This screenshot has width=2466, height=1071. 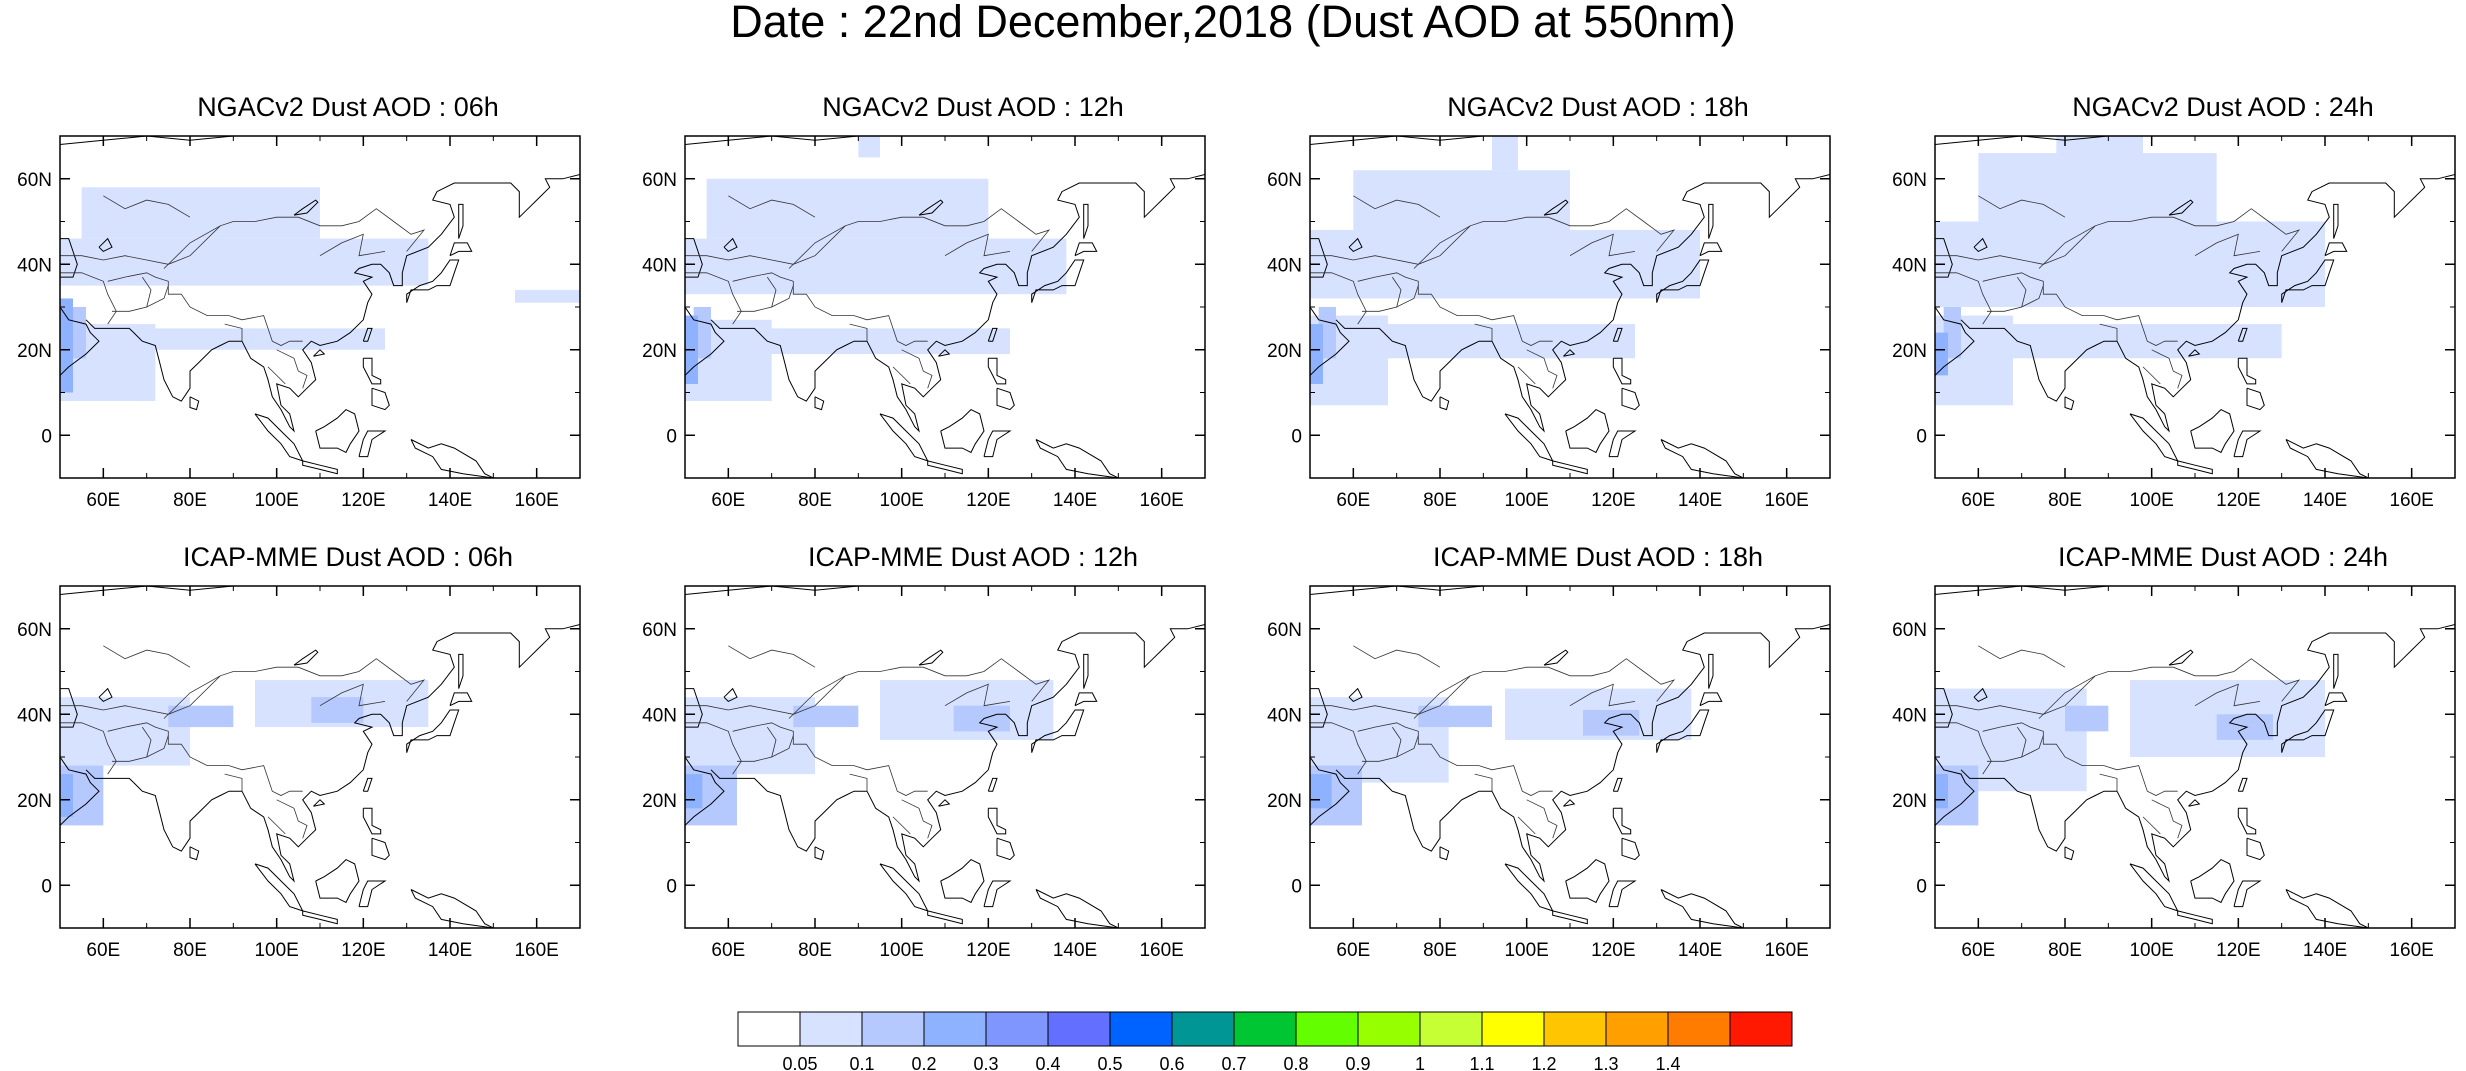 What do you see at coordinates (2223, 557) in the screenshot?
I see `panel-title: ICAP-MME Dust AOD : 24h` at bounding box center [2223, 557].